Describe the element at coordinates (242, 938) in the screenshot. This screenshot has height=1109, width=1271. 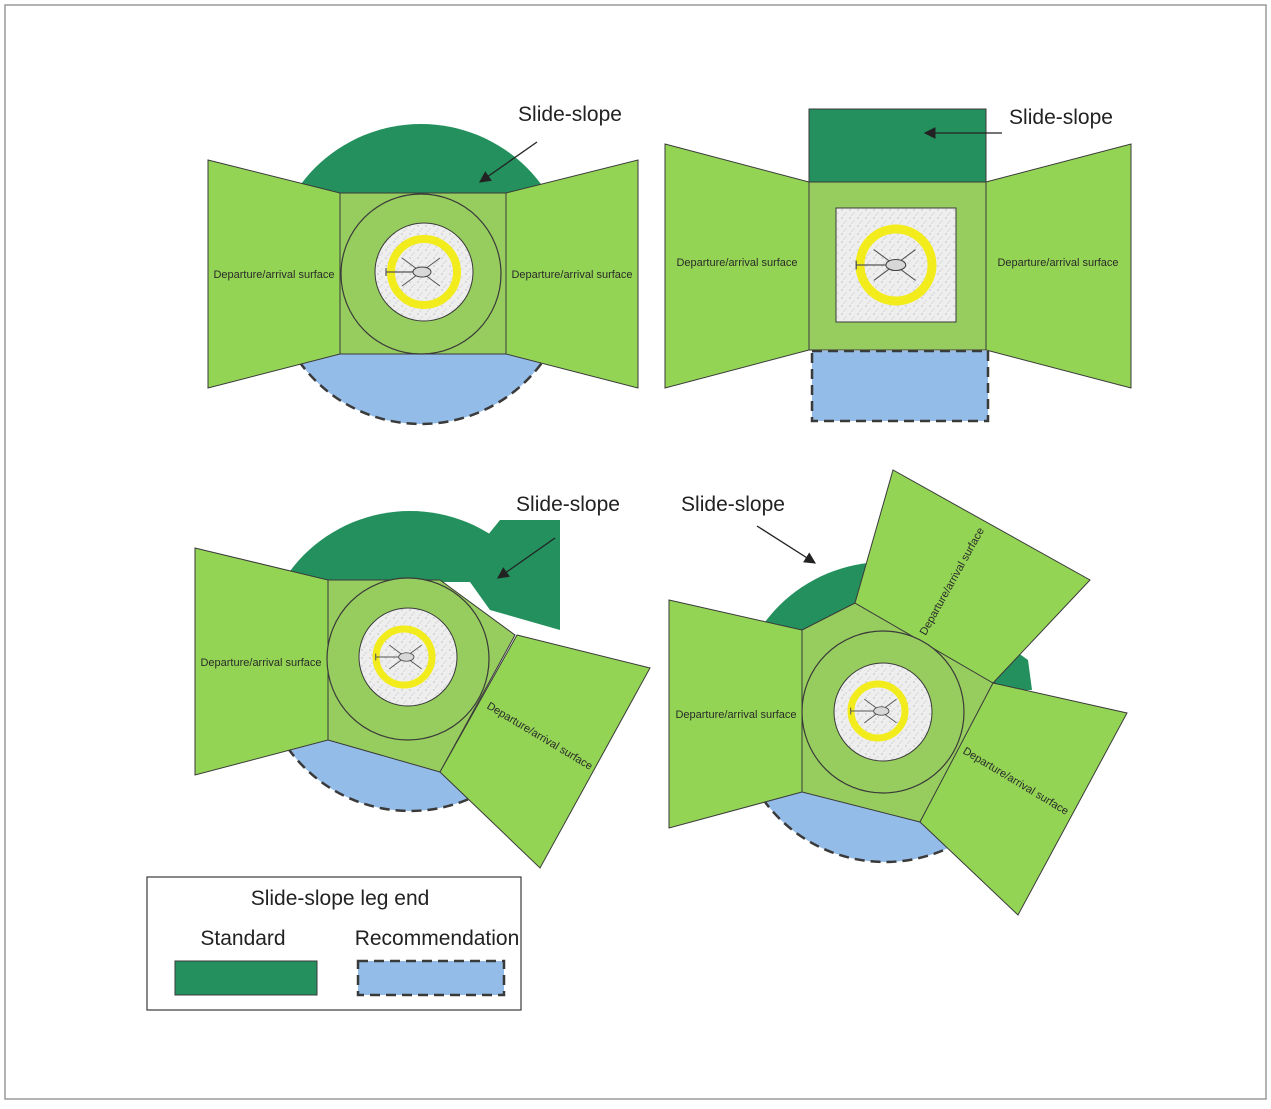
I see `legend-standard-label: Standard` at that location.